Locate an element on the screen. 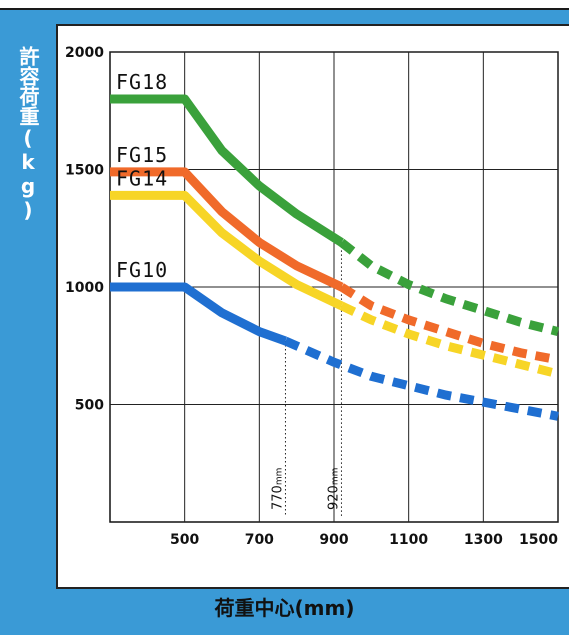 The width and height of the screenshot is (569, 635). series-label: FG15 is located at coordinates (142, 155).